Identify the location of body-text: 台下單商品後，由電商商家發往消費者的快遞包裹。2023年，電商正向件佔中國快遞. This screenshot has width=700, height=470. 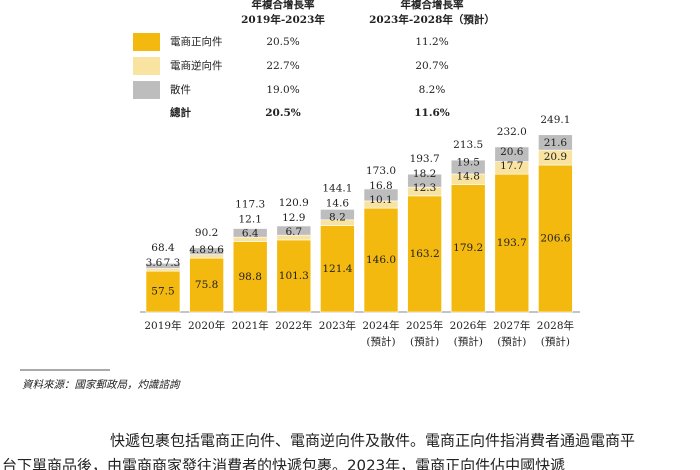
(283, 463).